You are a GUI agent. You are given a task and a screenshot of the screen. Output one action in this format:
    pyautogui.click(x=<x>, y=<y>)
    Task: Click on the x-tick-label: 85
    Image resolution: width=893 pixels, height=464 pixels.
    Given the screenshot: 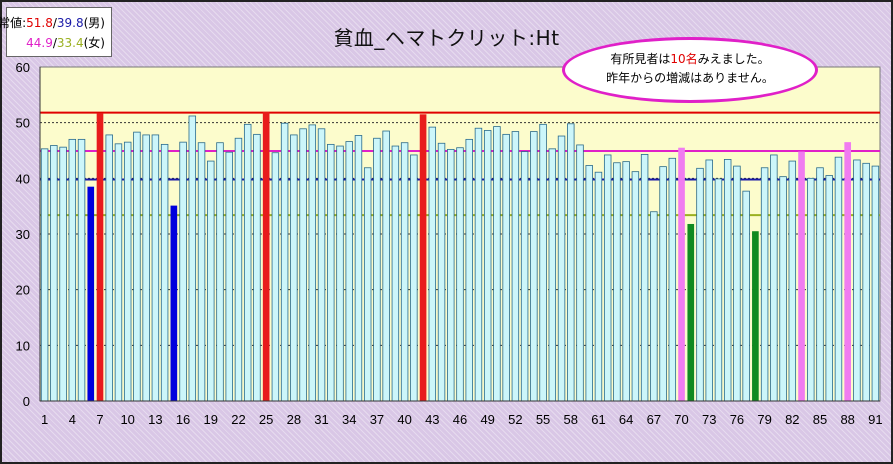 What is the action you would take?
    pyautogui.click(x=820, y=419)
    